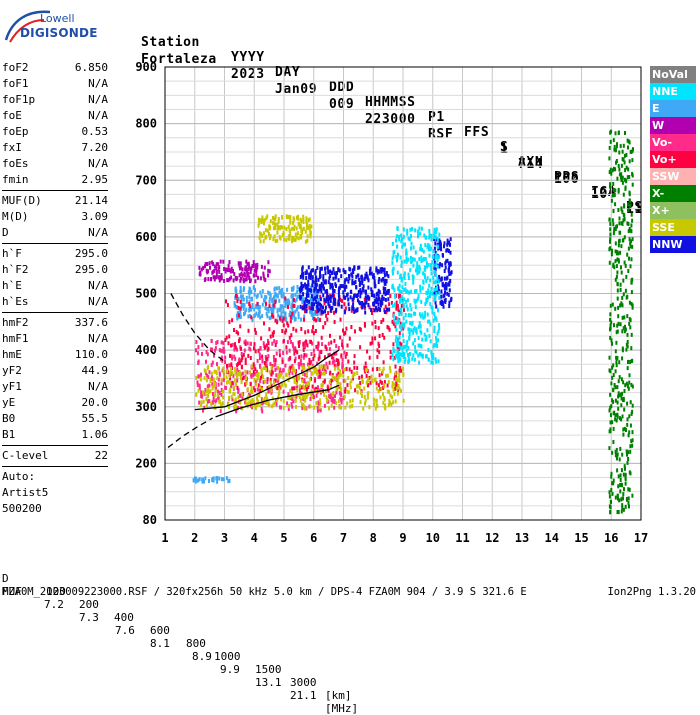  Describe the element at coordinates (342, 87) in the screenshot. I see `header-label-ddd: DDD` at that location.